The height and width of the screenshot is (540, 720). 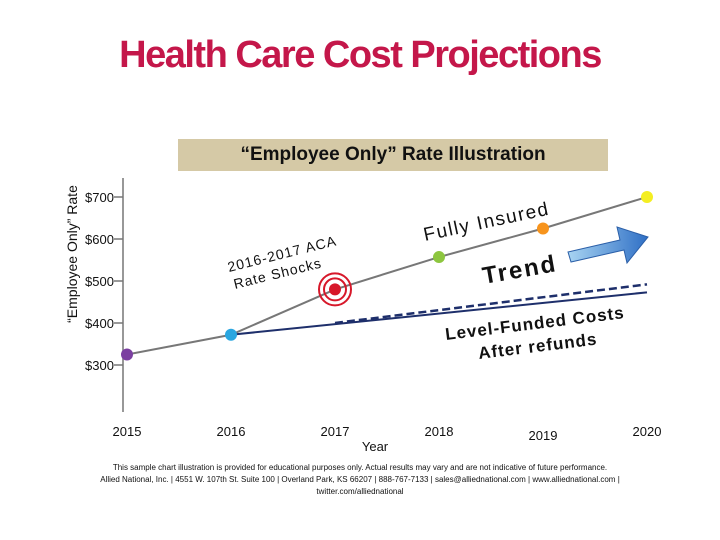 I want to click on target-ring, so click(x=335, y=289).